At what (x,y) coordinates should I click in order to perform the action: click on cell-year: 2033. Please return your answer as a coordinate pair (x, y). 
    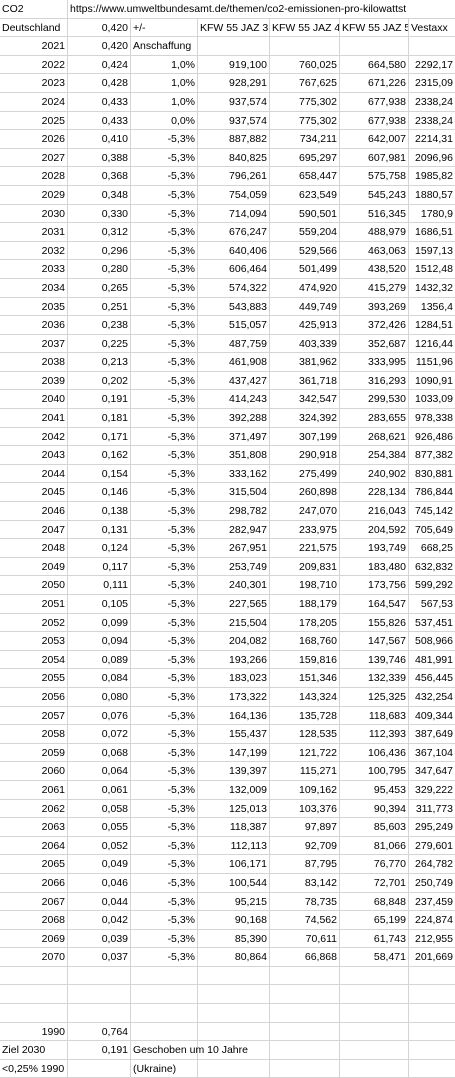
    Looking at the image, I should click on (34, 269).